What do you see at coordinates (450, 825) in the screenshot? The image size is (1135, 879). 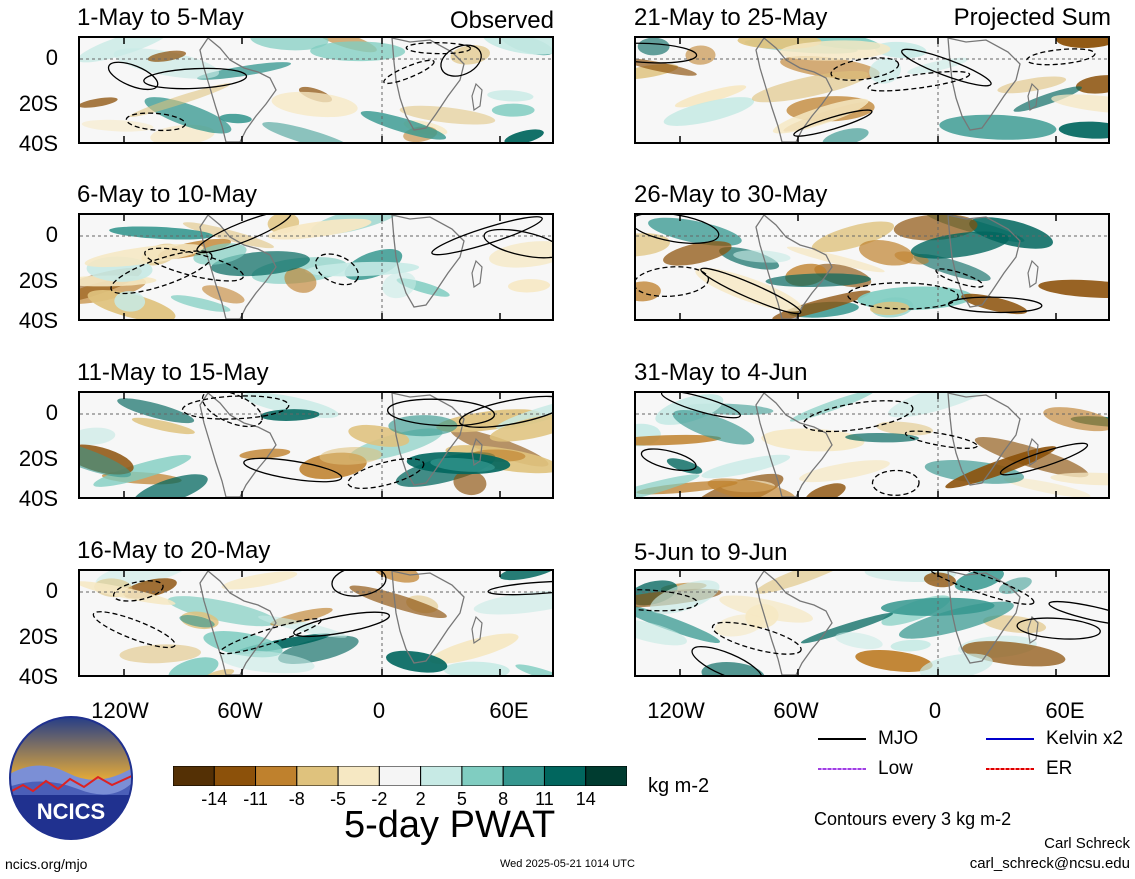 I see `colorbar-title: 5-day PWAT` at bounding box center [450, 825].